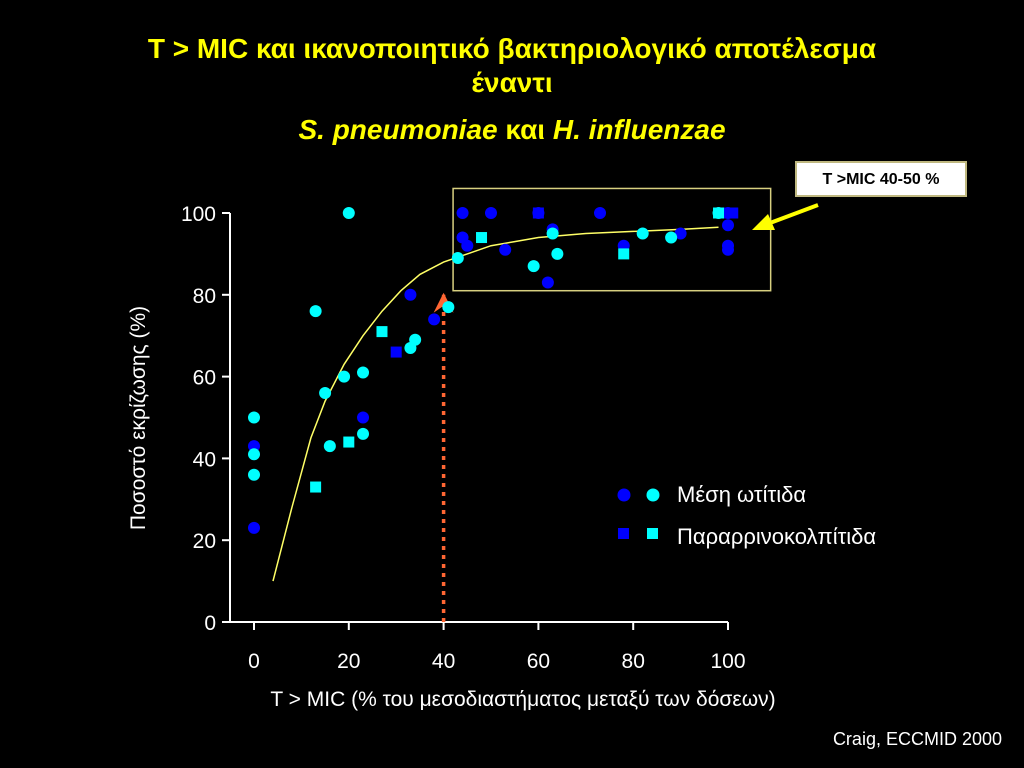  What do you see at coordinates (639, 129) in the screenshot?
I see `title-species-b: H. influenzae` at bounding box center [639, 129].